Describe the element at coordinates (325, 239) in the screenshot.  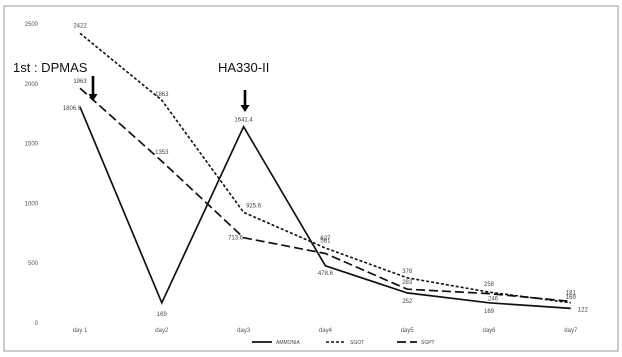
I see `data-label-sgot-4: 627` at that location.